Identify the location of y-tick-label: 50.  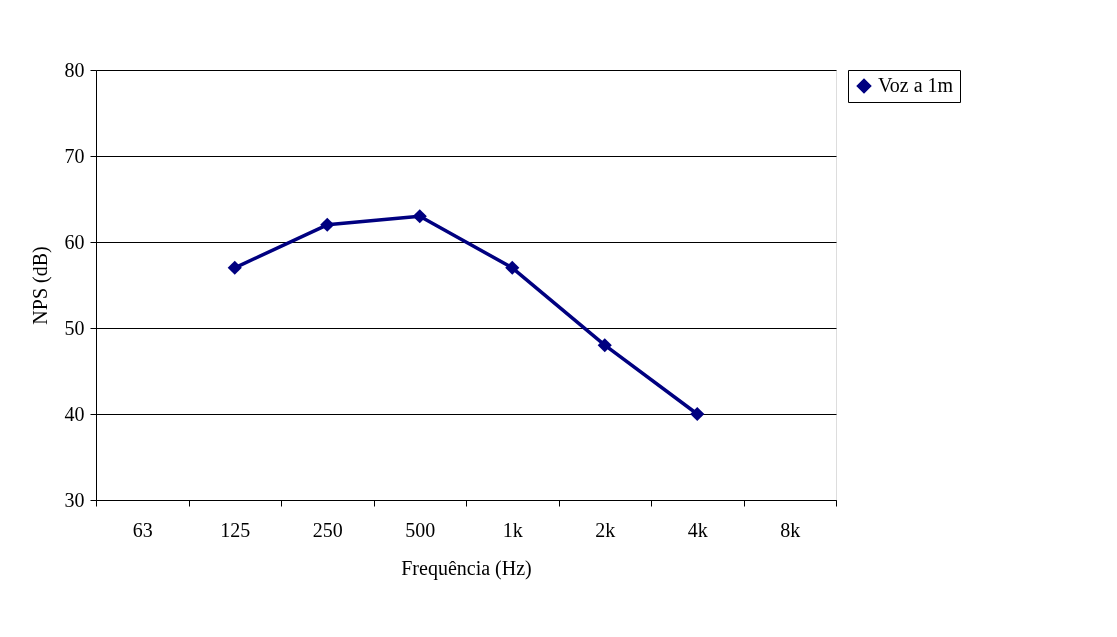
(74, 327).